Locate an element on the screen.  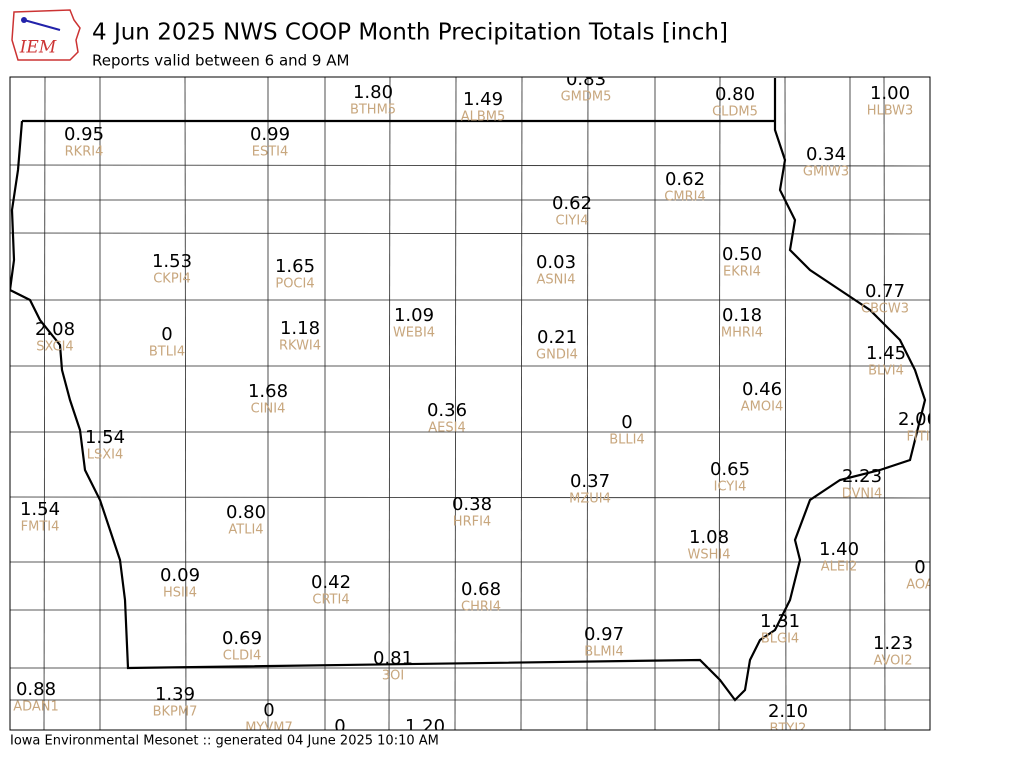
station-value: 2.23 is located at coordinates (862, 476).